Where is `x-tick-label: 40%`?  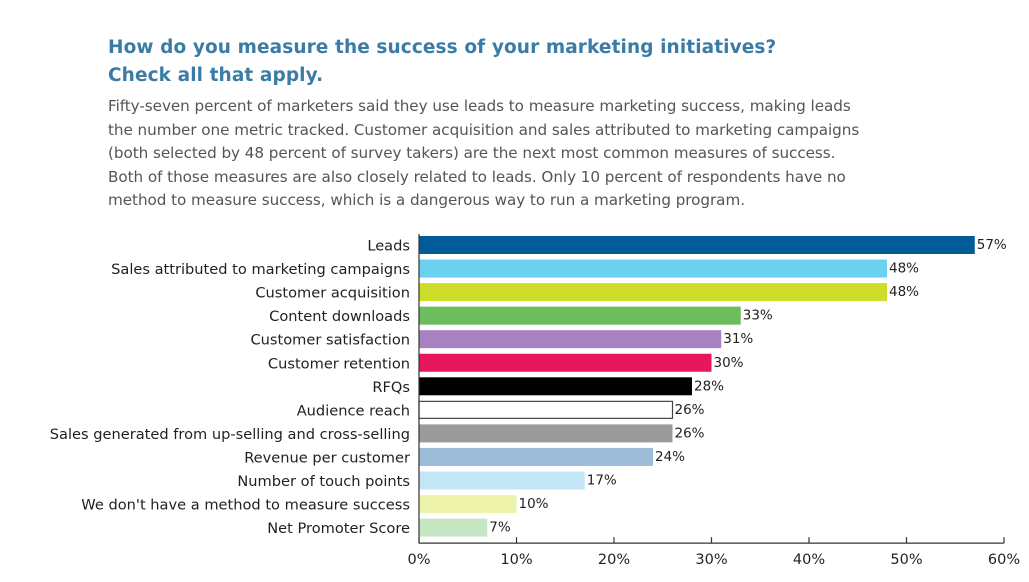 x-tick-label: 40% is located at coordinates (809, 560).